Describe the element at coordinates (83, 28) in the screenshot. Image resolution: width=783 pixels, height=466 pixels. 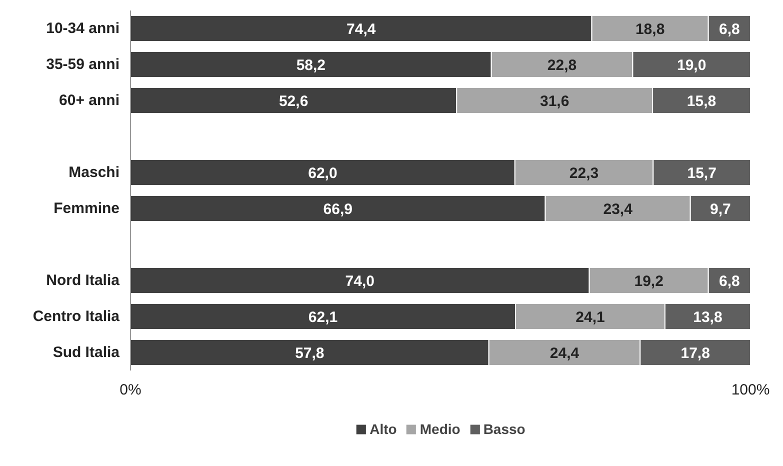
I see `y-tick-label: 10-34 anni` at that location.